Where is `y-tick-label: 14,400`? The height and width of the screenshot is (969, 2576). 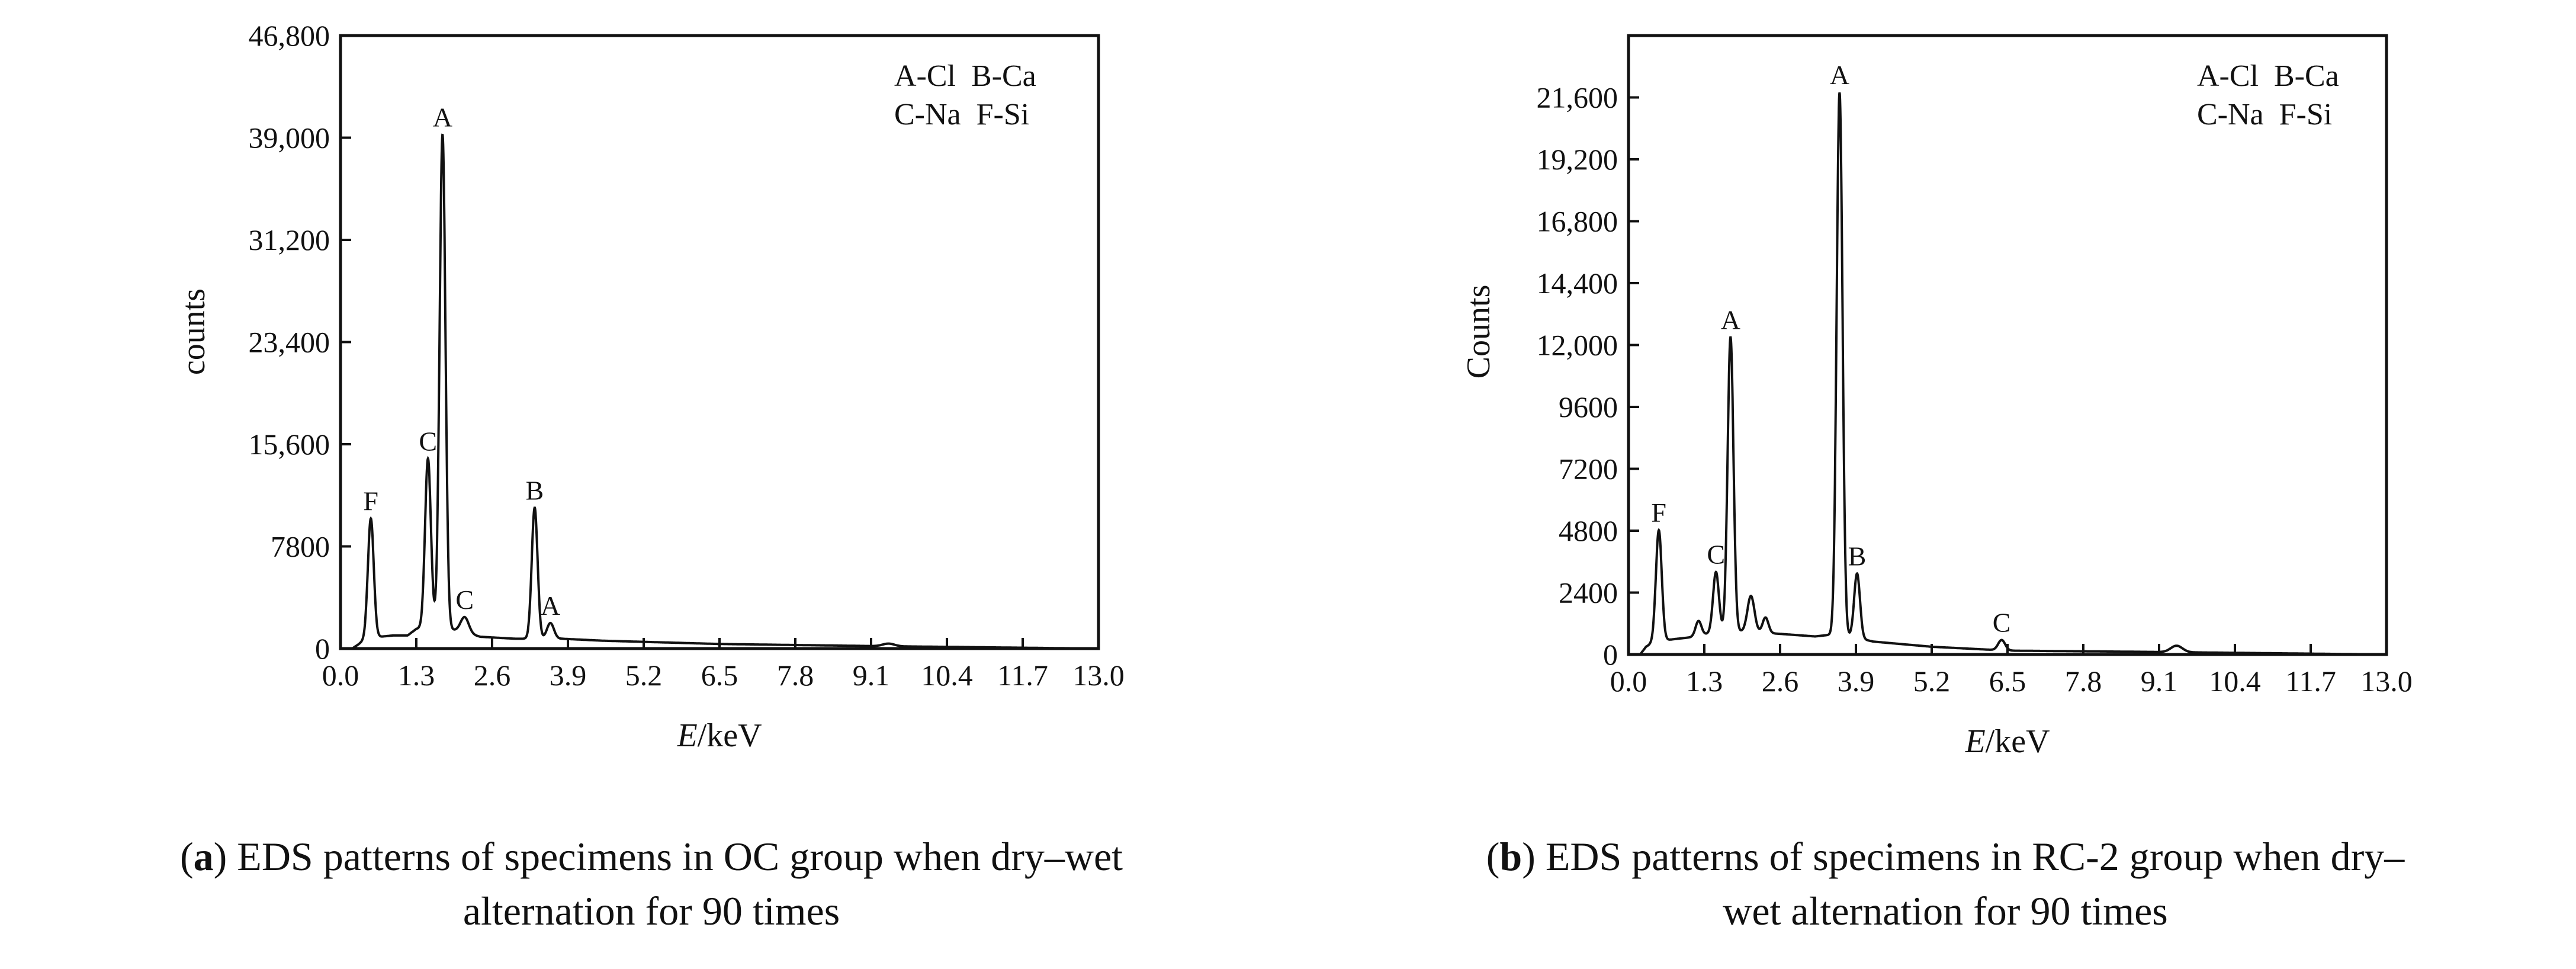 y-tick-label: 14,400 is located at coordinates (1577, 283).